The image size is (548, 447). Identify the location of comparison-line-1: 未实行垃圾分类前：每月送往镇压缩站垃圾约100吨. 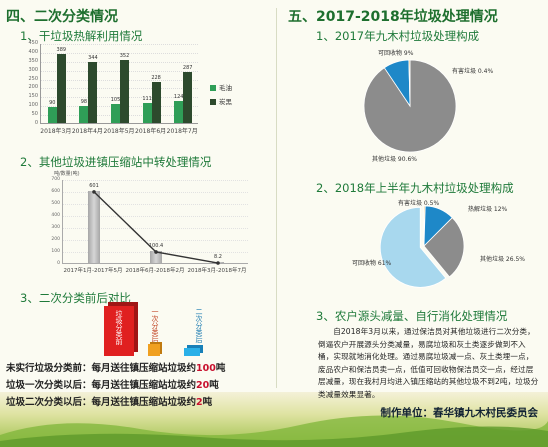
(115, 367).